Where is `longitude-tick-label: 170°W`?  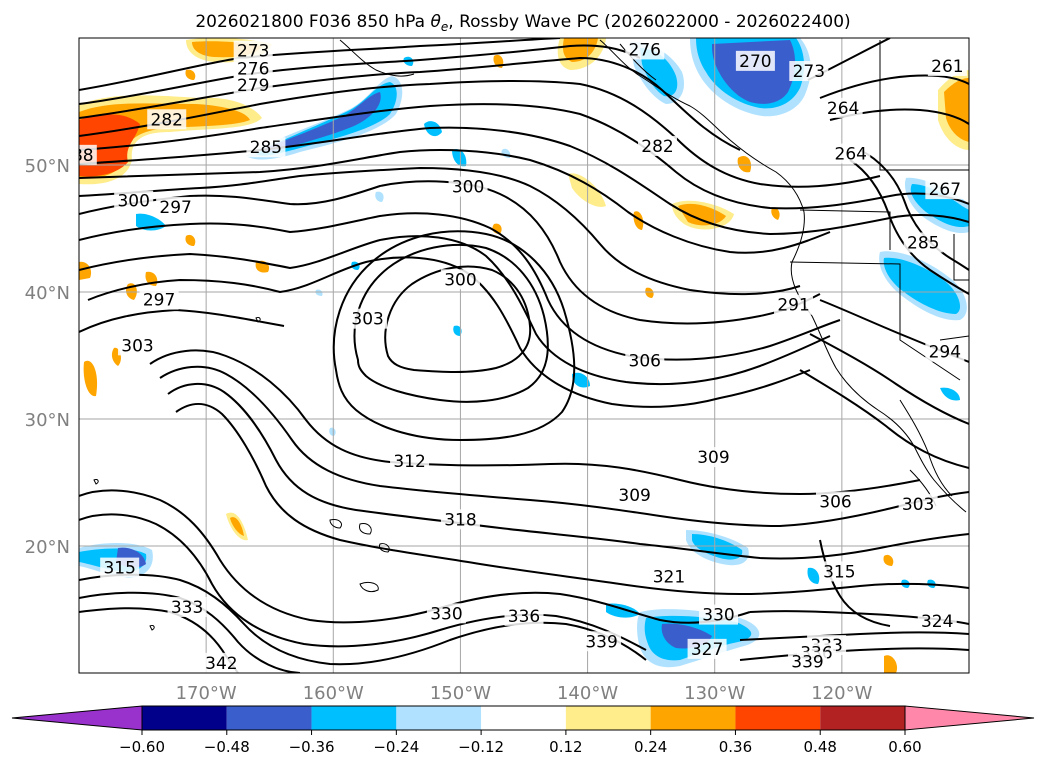 longitude-tick-label: 170°W is located at coordinates (206, 693).